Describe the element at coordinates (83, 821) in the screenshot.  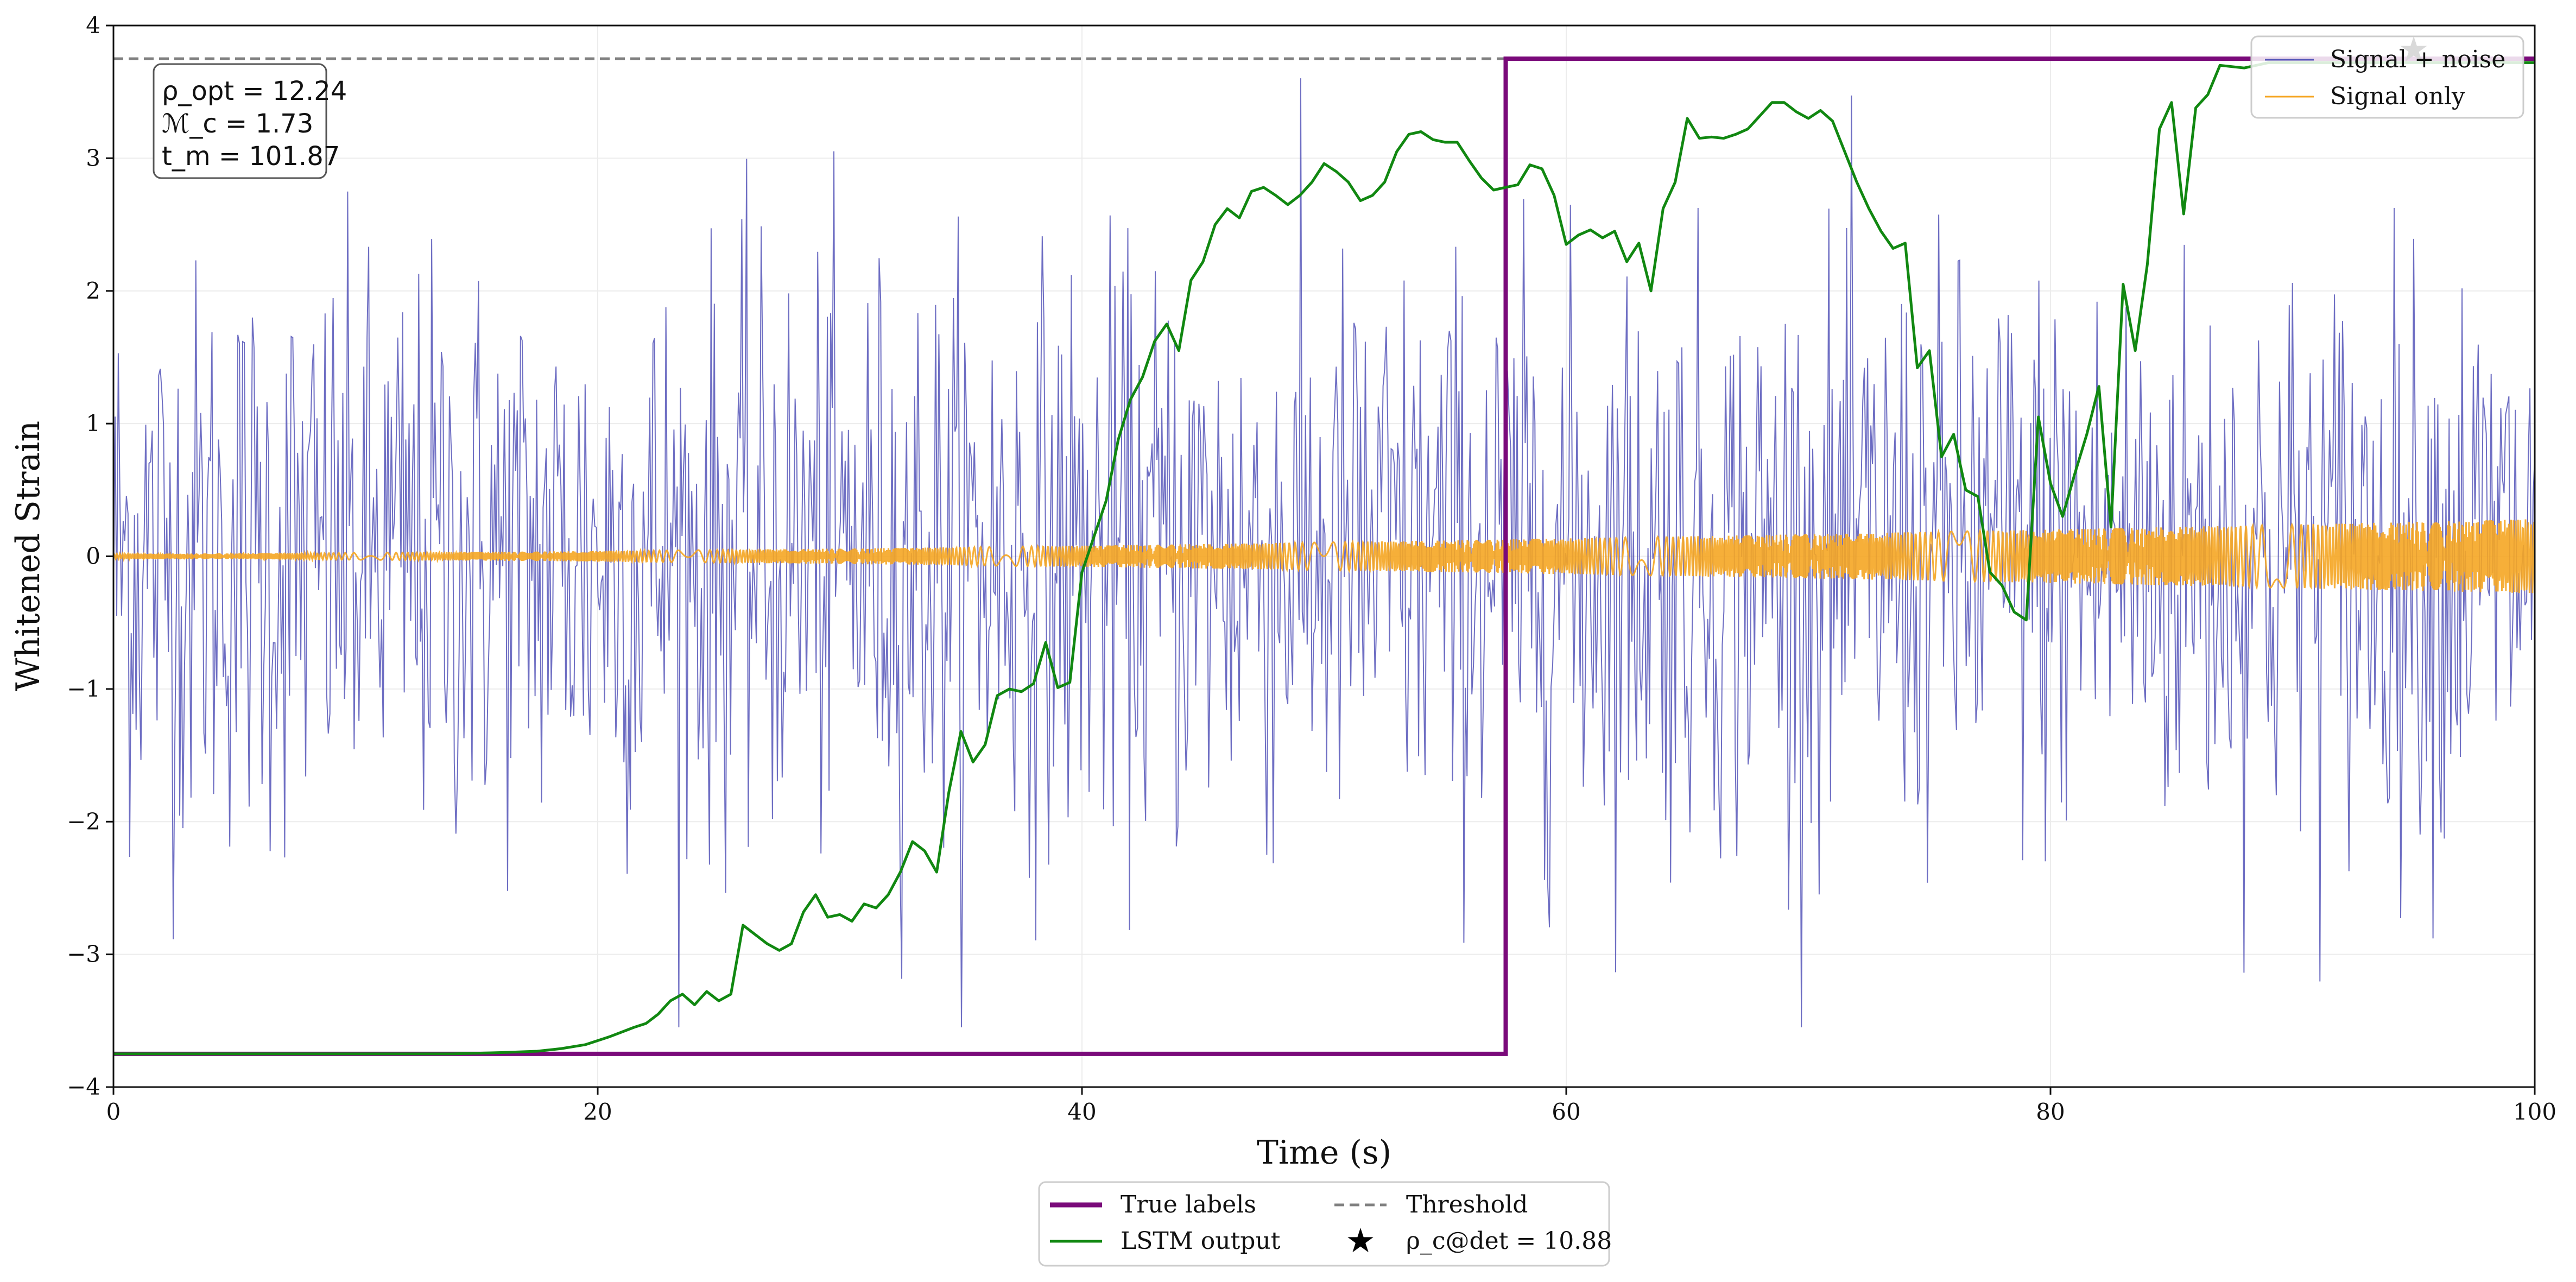
I see `y-tick-label: −2` at that location.